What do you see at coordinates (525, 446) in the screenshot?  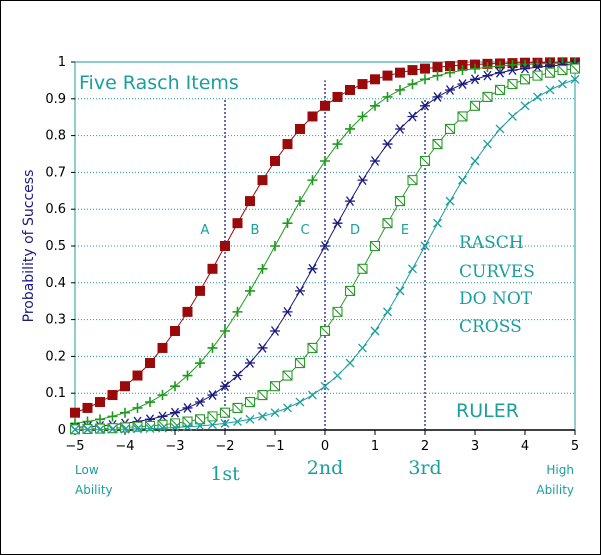 I see `x-tick-label: 4` at bounding box center [525, 446].